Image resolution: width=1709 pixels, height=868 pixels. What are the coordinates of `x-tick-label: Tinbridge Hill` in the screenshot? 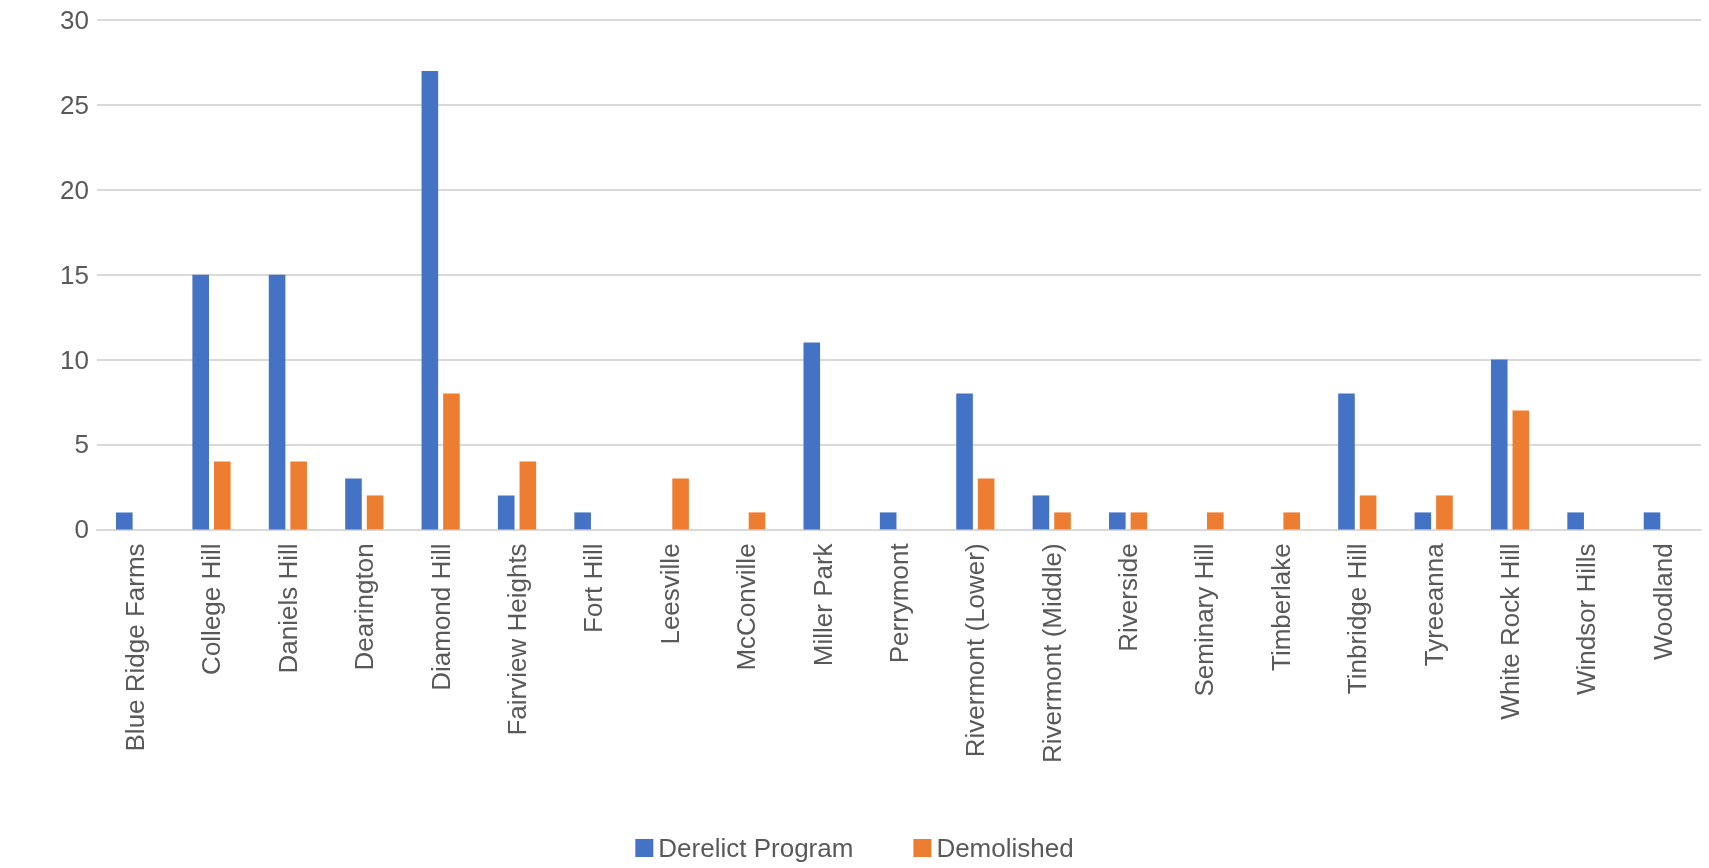 It's located at (1357, 619).